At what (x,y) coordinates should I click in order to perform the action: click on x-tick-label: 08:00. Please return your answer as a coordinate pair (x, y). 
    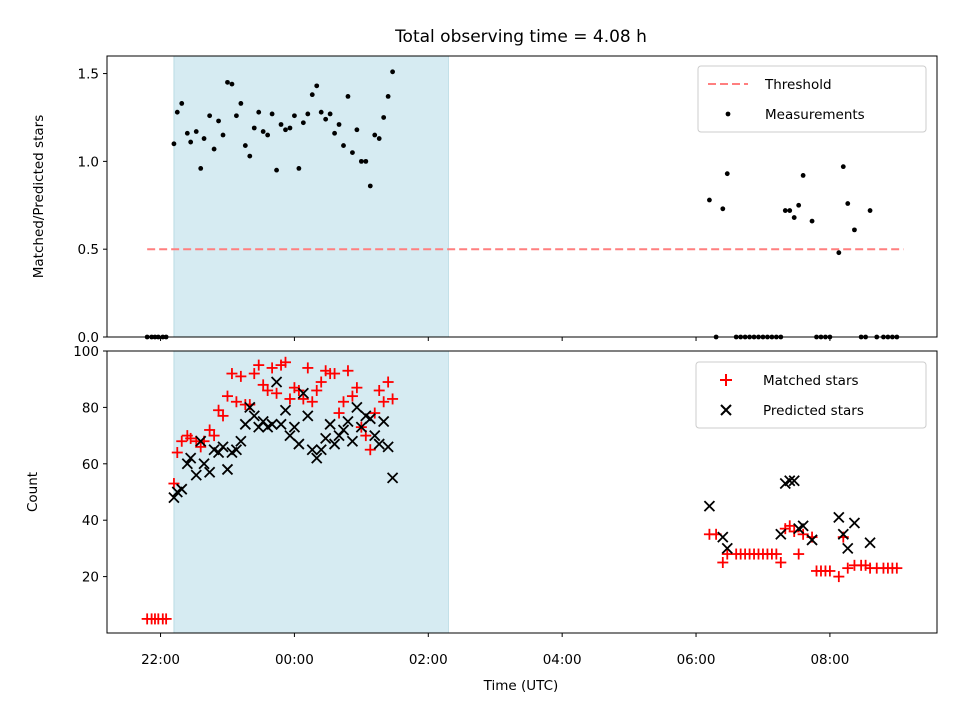
    Looking at the image, I should click on (829, 660).